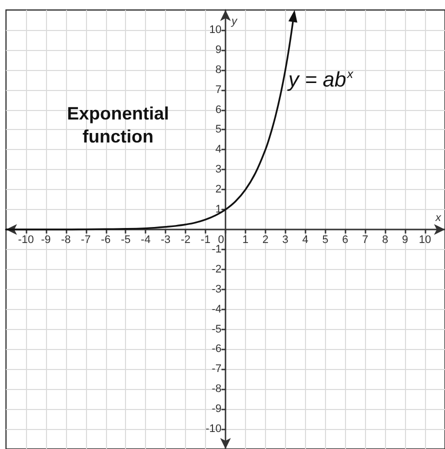 Image resolution: width=445 pixels, height=449 pixels. I want to click on x-tick-label: 10, so click(425, 240).